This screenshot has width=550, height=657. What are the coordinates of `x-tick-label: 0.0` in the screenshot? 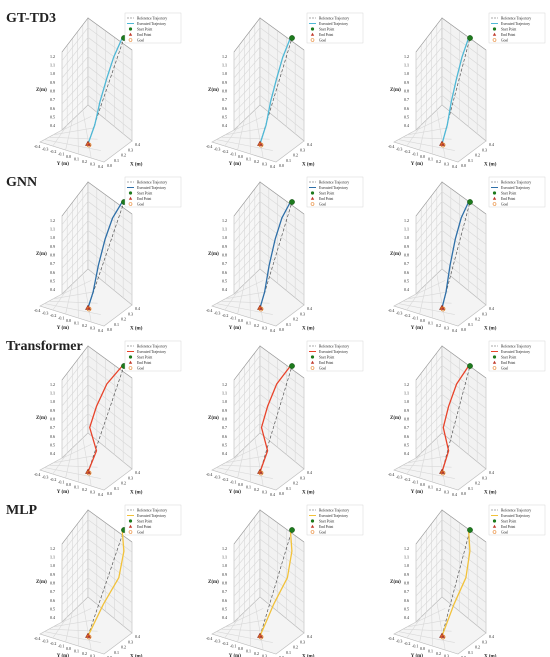 It's located at (281, 656).